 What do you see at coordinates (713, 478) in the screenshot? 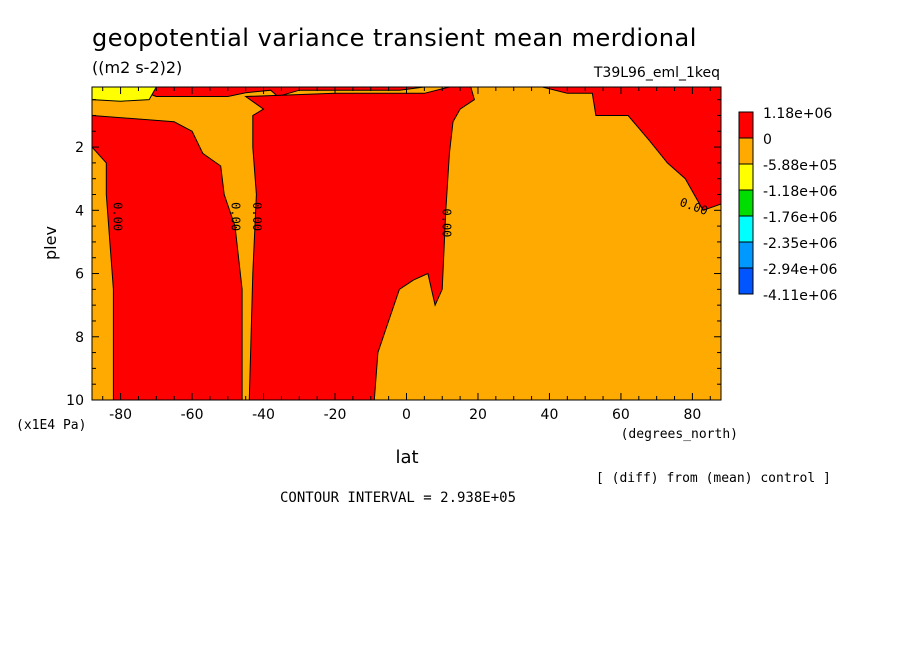
I see `footnote: [ (diff) from (mean) control ]` at bounding box center [713, 478].